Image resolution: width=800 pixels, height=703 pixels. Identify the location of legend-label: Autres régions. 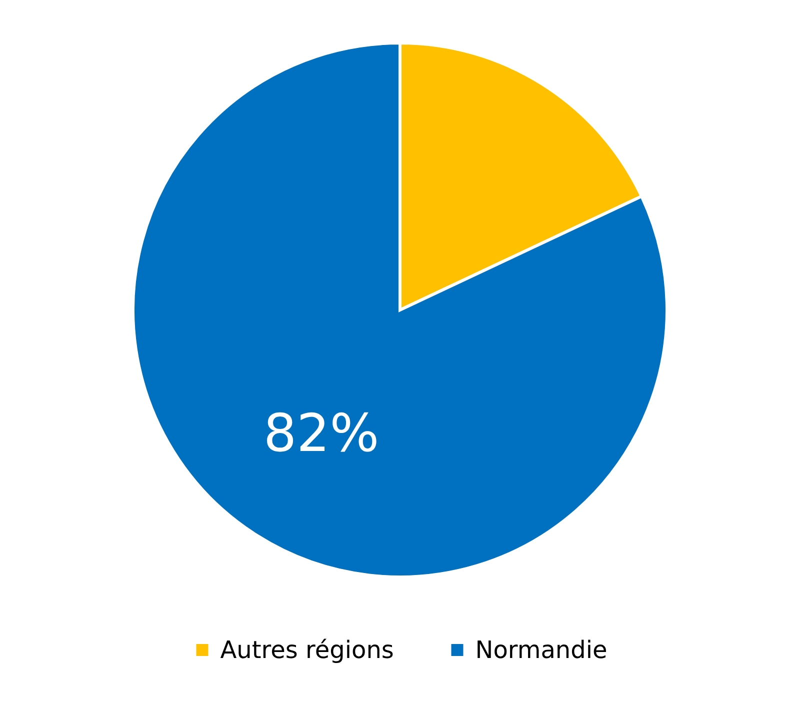
(307, 650).